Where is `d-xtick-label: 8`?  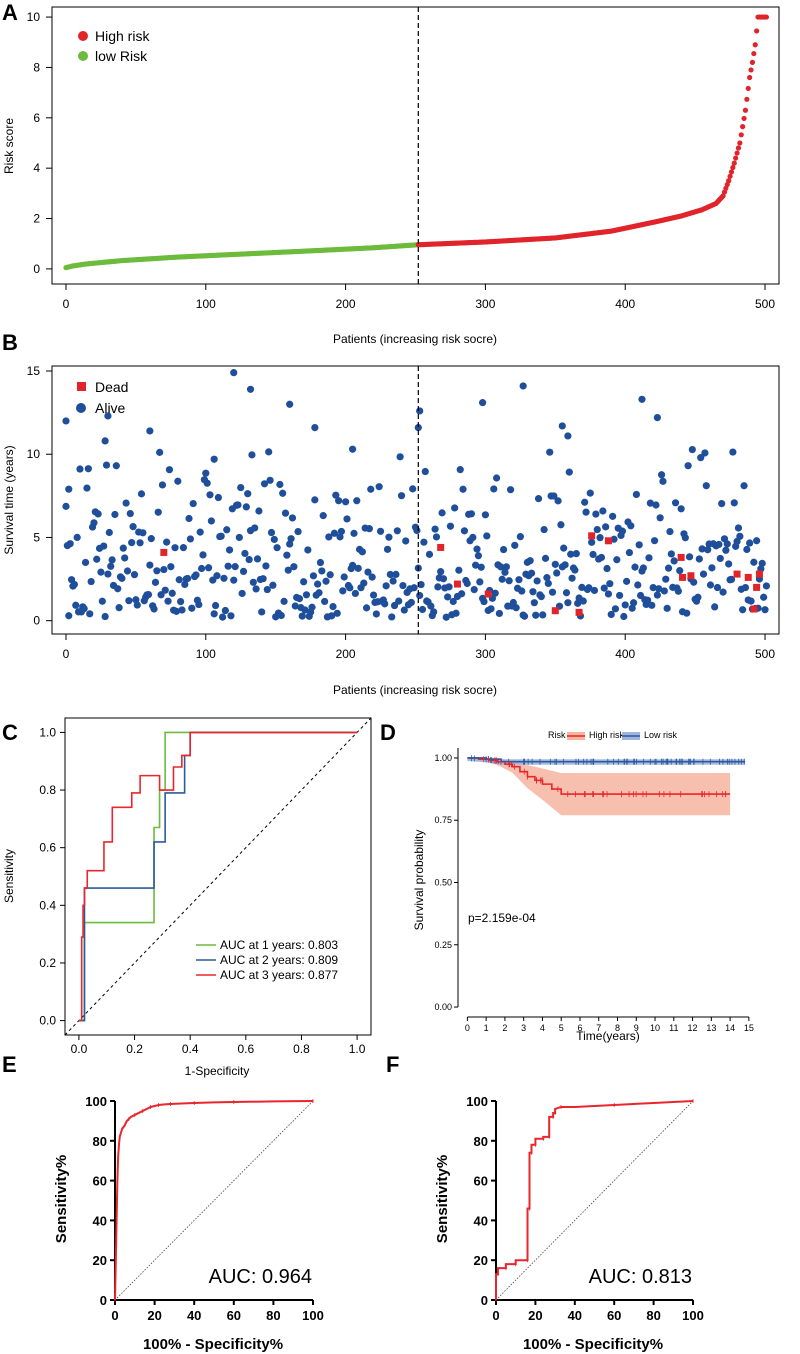
d-xtick-label: 8 is located at coordinates (617, 1028).